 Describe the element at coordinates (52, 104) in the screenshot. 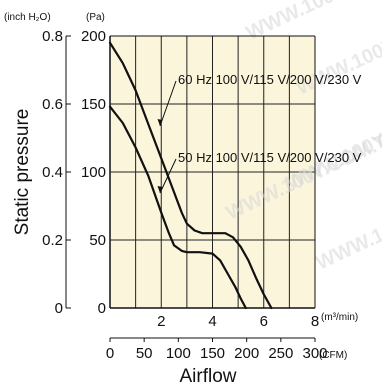

I see `y2-tick-label: 0.6` at that location.